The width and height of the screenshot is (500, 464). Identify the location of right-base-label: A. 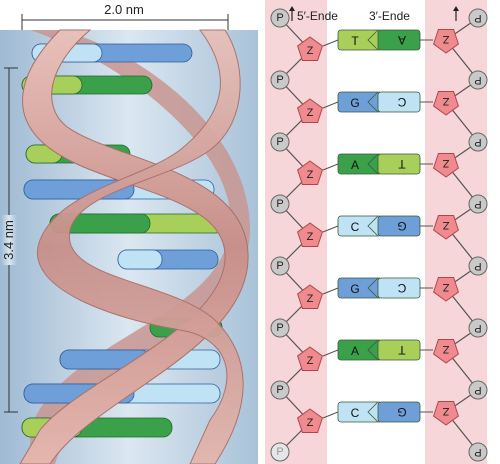
(402, 40).